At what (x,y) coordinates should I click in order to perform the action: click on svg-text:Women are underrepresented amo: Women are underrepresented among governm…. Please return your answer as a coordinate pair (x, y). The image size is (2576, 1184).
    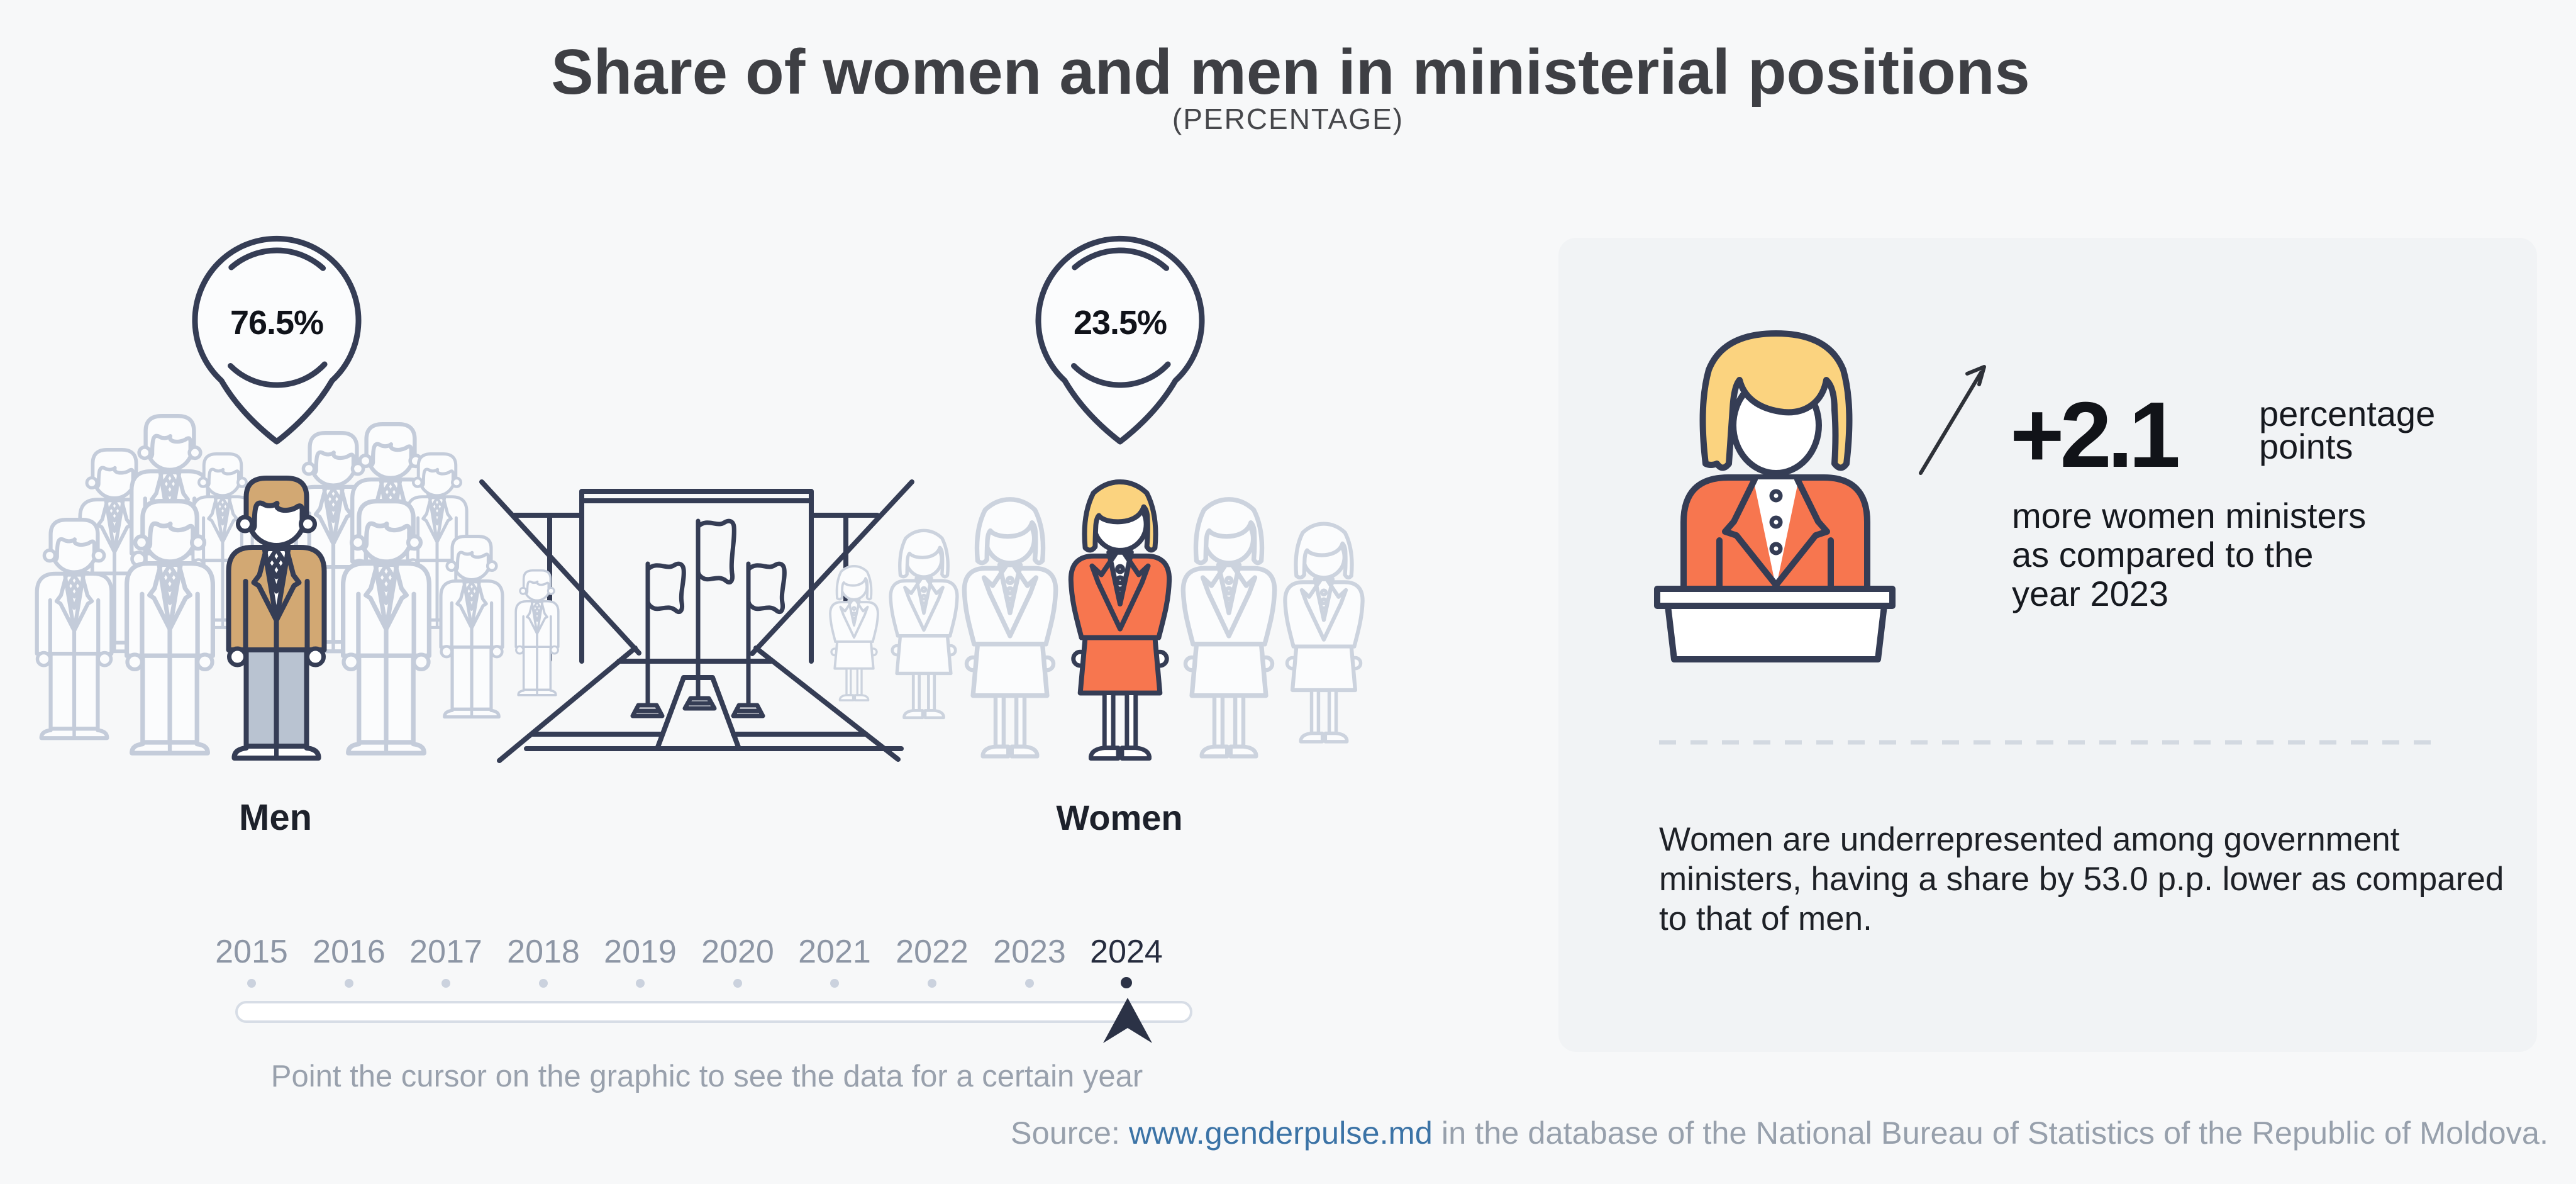
    Looking at the image, I should click on (2029, 839).